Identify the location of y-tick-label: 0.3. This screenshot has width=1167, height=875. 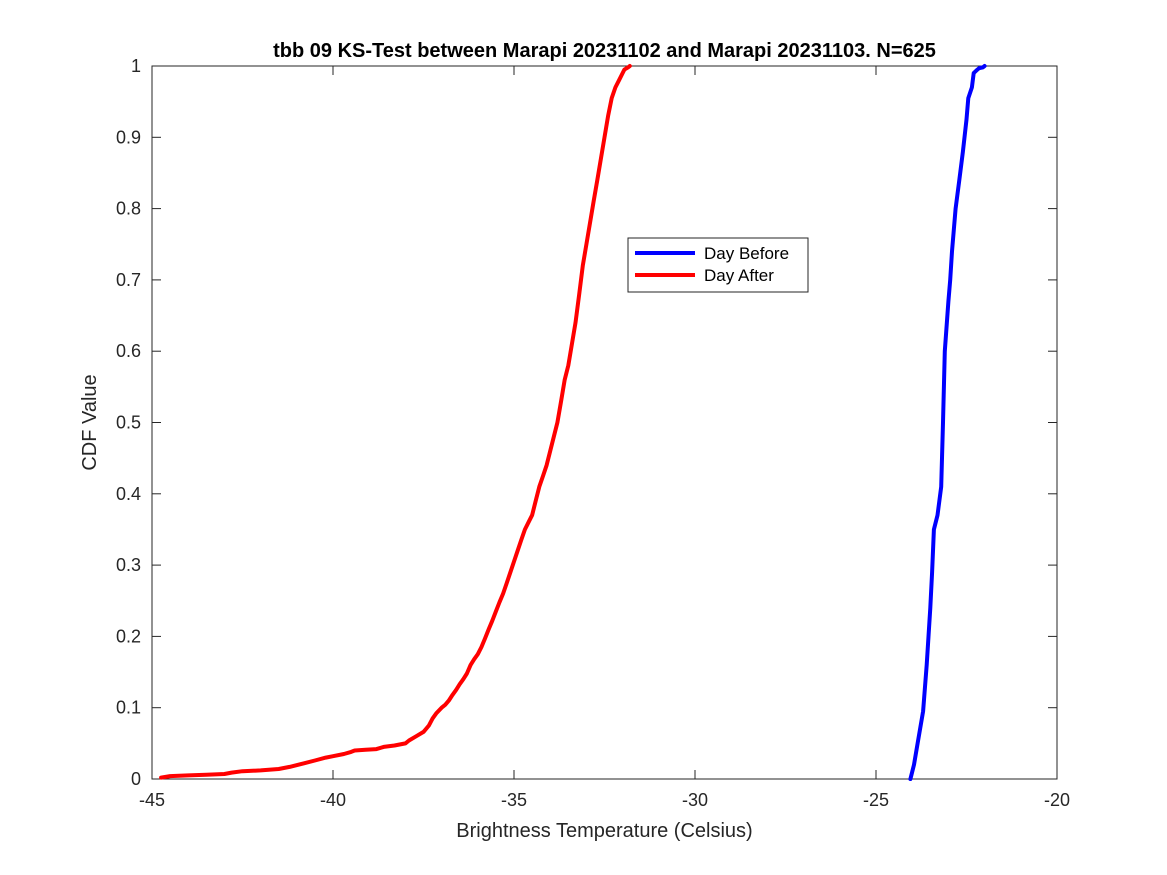
(128, 565).